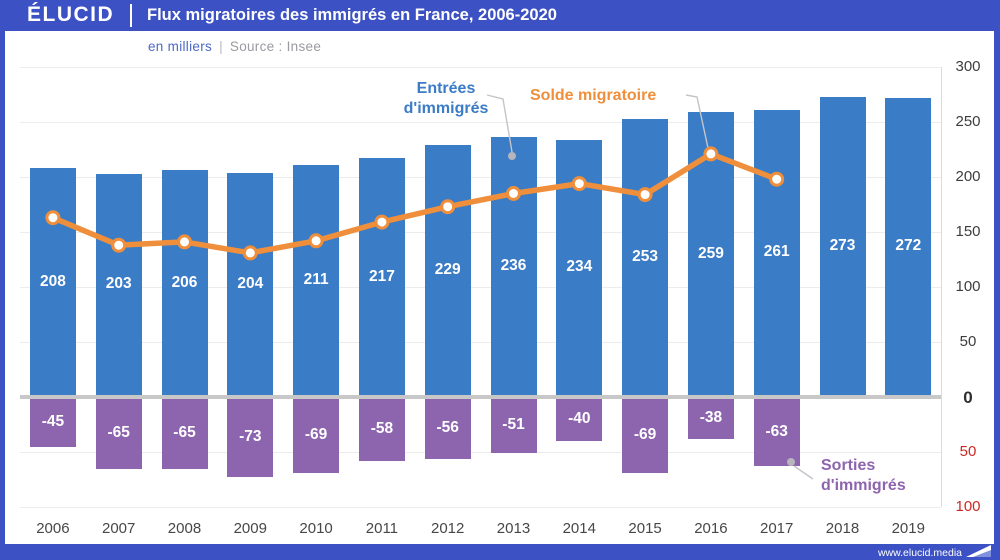  What do you see at coordinates (481, 397) in the screenshot?
I see `zero-axis-line` at bounding box center [481, 397].